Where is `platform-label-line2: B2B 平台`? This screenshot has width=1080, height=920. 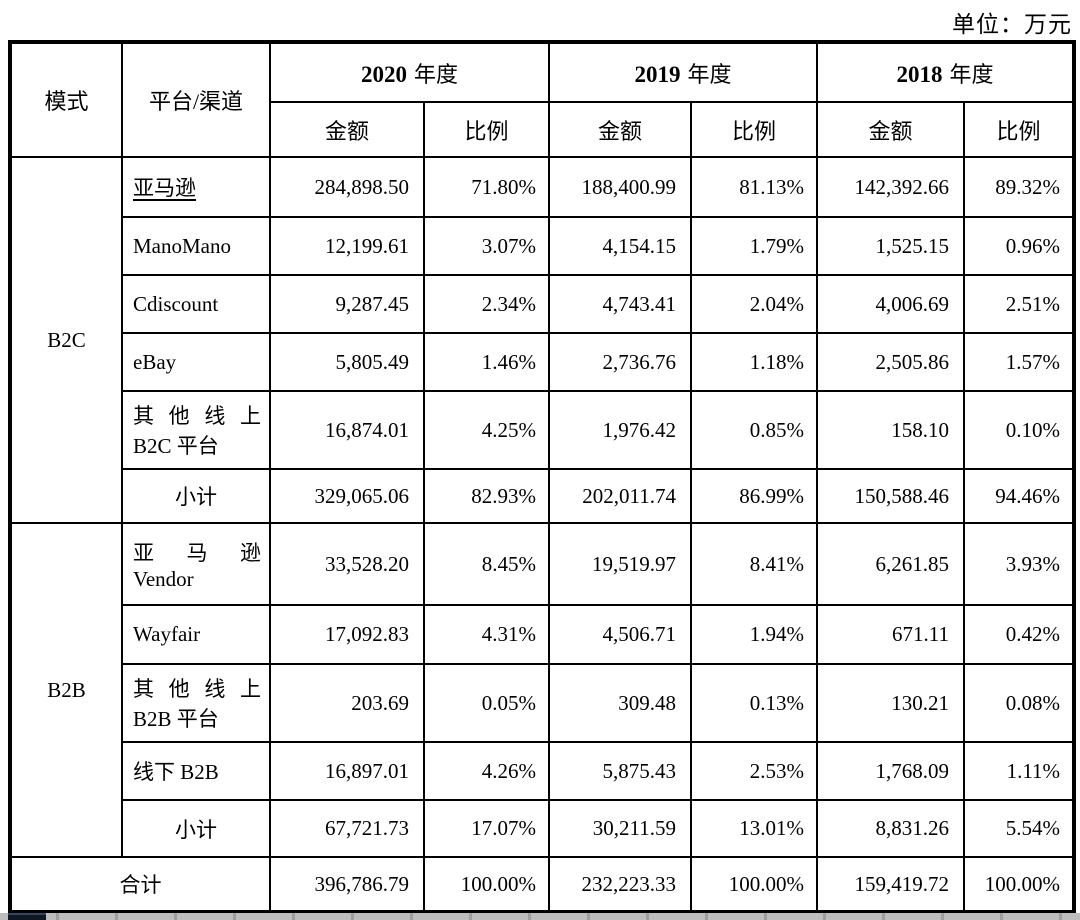 platform-label-line2: B2B 平台 is located at coordinates (176, 719).